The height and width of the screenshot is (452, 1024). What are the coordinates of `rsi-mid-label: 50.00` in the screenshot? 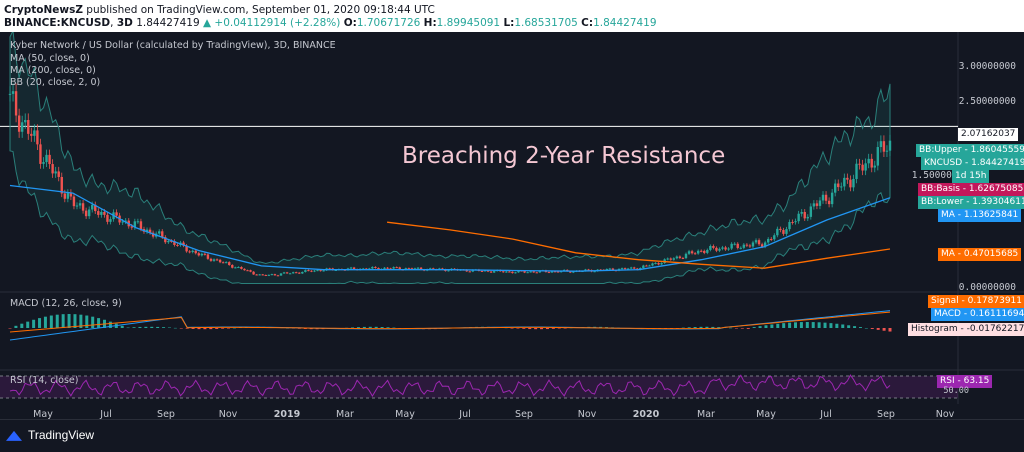 It's located at (956, 391).